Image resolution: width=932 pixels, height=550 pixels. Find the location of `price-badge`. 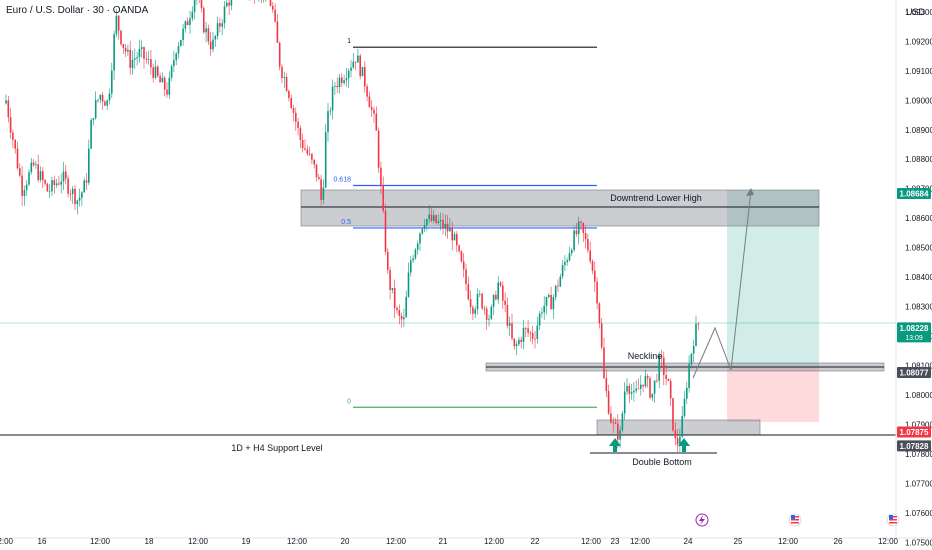

price-badge is located at coordinates (914, 193).